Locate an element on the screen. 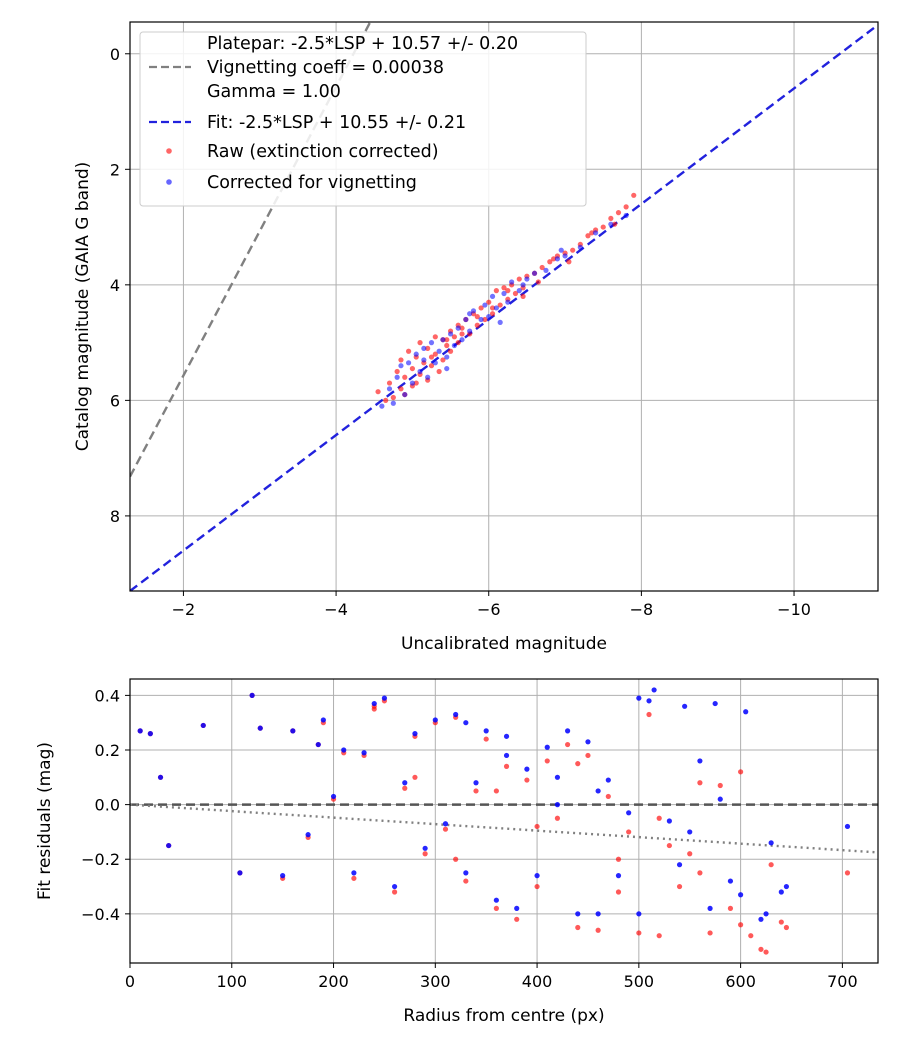 The width and height of the screenshot is (900, 1050). y-tick-label: 0 is located at coordinates (115, 54).